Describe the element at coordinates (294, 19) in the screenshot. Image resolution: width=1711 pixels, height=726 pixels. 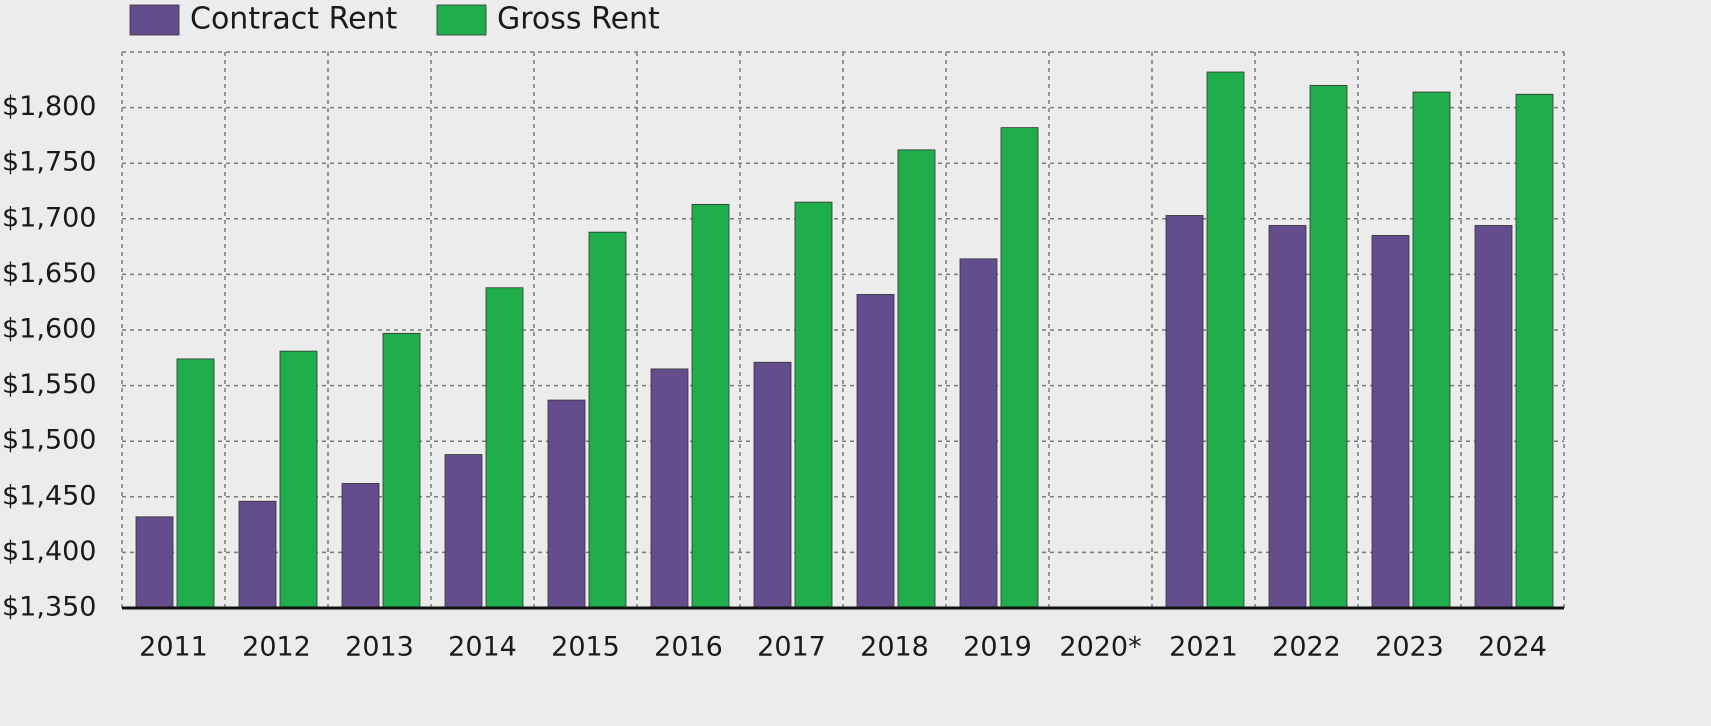
I see `legend-label: Contract Rent` at that location.